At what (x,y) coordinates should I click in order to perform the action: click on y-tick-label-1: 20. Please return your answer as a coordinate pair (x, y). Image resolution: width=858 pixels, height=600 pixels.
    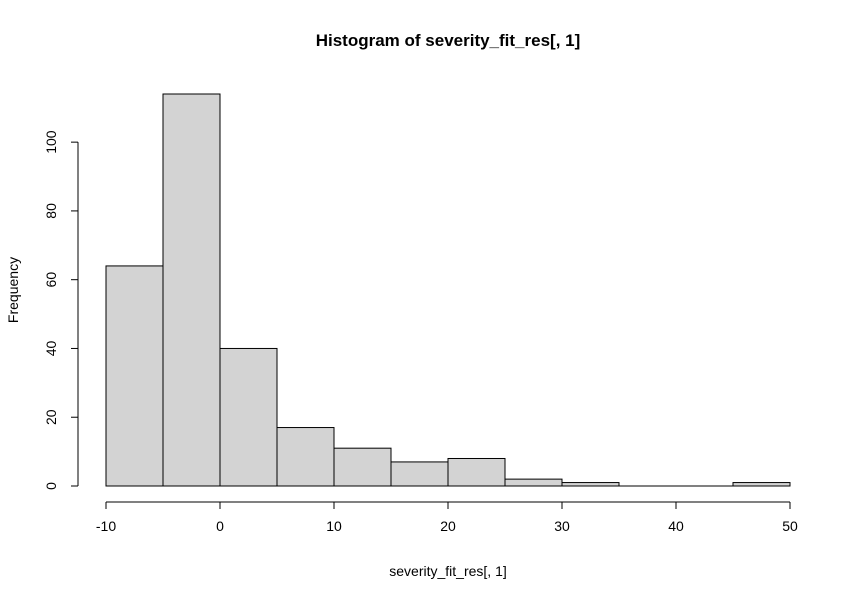
    Looking at the image, I should click on (51, 417).